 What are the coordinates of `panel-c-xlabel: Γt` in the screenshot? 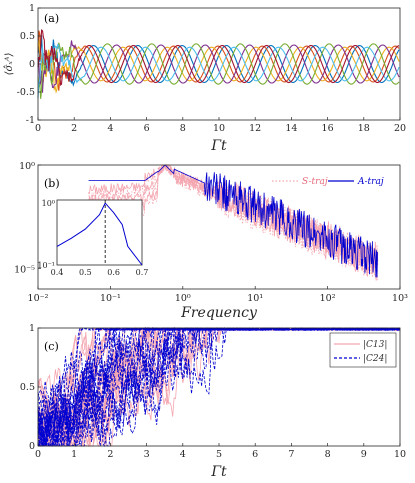 It's located at (218, 472).